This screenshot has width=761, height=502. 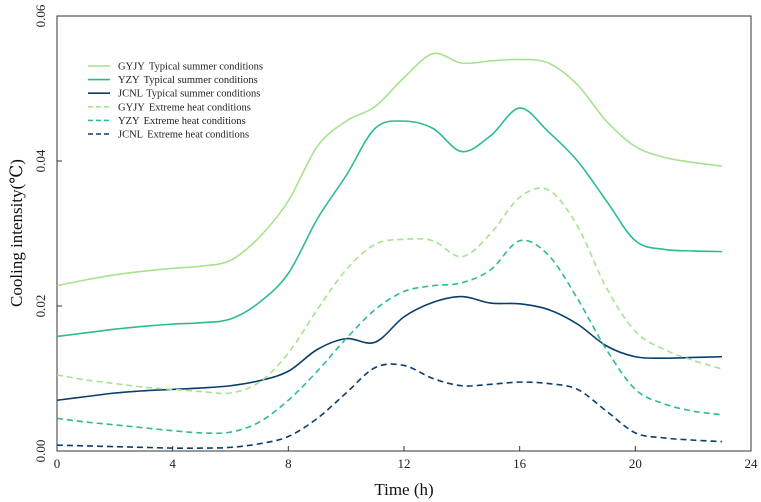 I want to click on x-tick-label: 12, so click(x=404, y=463).